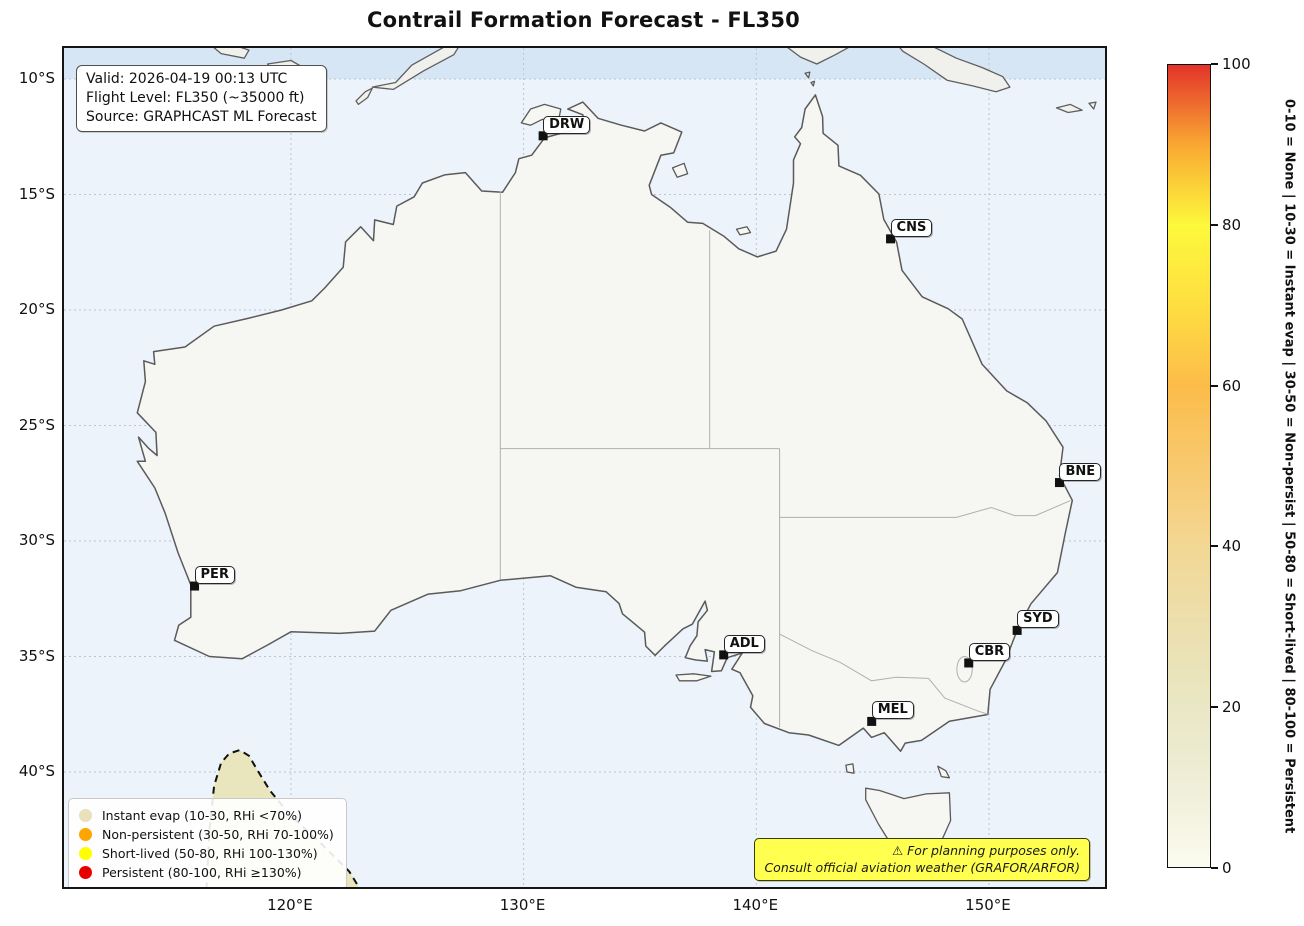  What do you see at coordinates (1232, 224) in the screenshot?
I see `colorbar-tick-label: 80` at bounding box center [1232, 224].